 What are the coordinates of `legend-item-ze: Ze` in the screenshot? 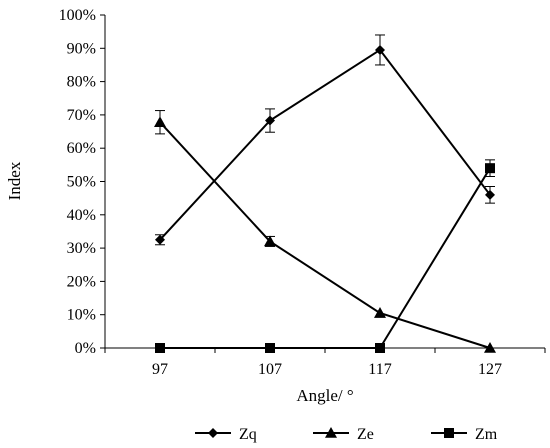 It's located at (343, 434).